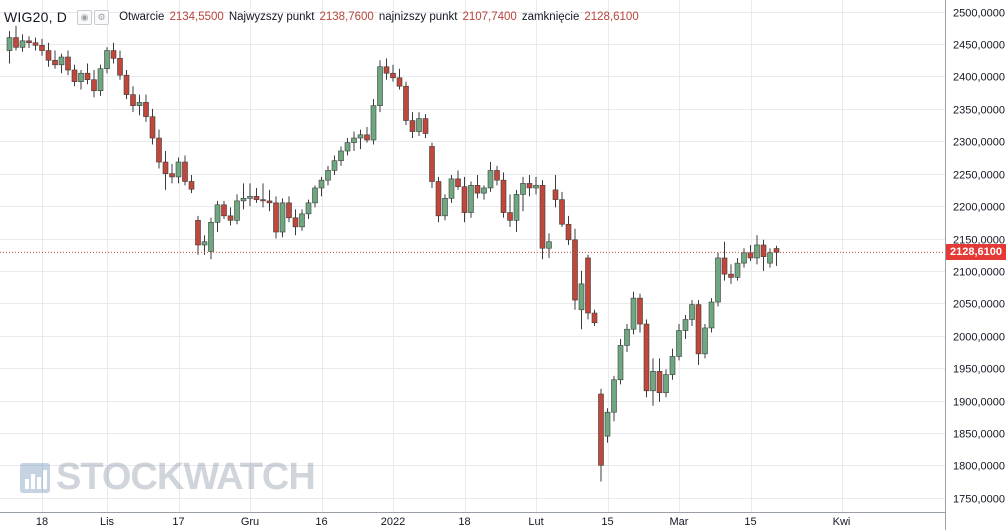 This screenshot has width=1008, height=530. Describe the element at coordinates (464, 522) in the screenshot. I see `x-tick-label: 18` at that location.